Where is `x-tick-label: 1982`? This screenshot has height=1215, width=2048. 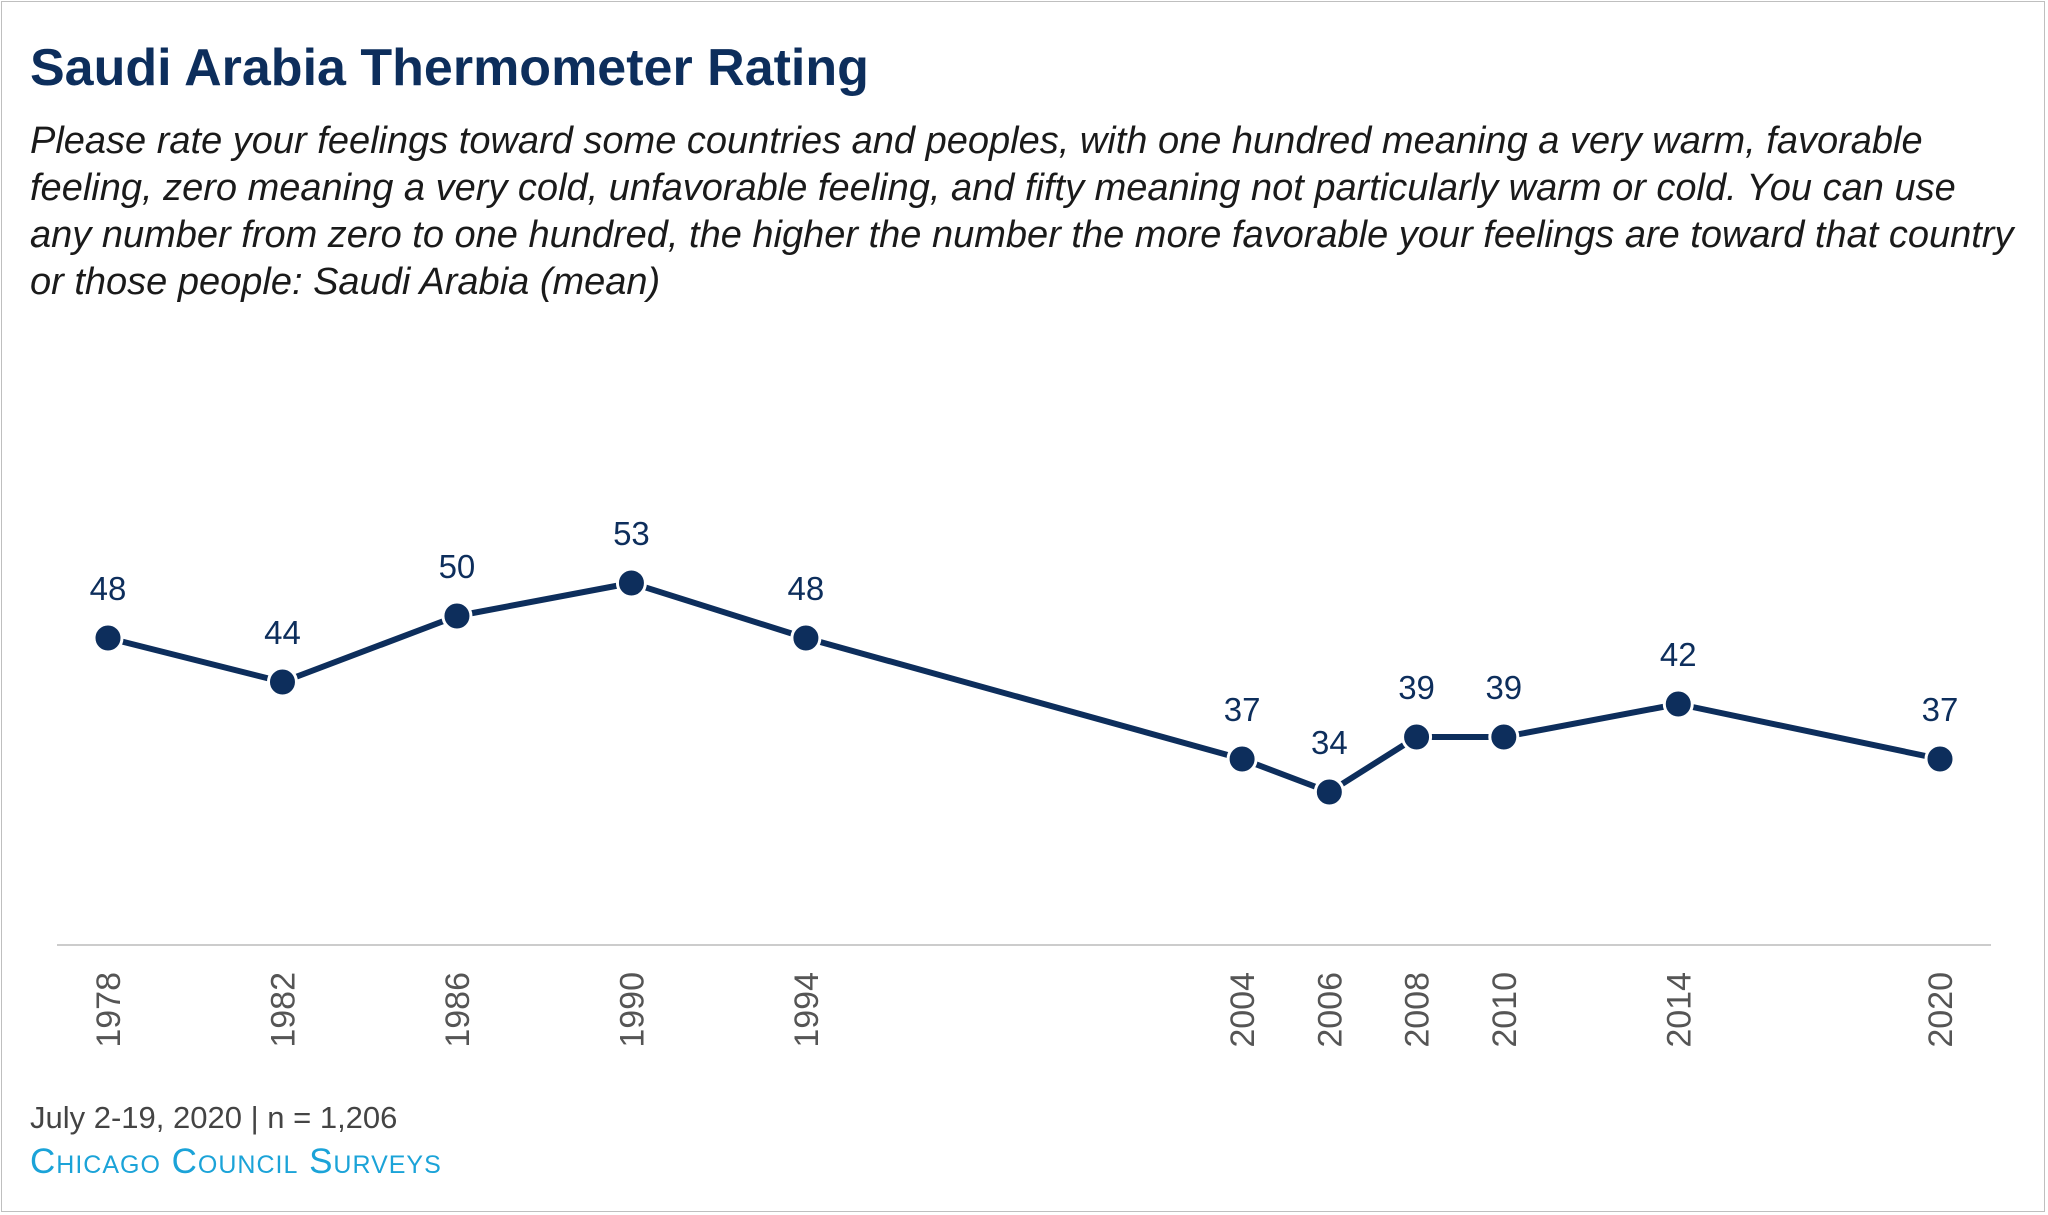
x-tick-label: 1982 is located at coordinates (283, 1010).